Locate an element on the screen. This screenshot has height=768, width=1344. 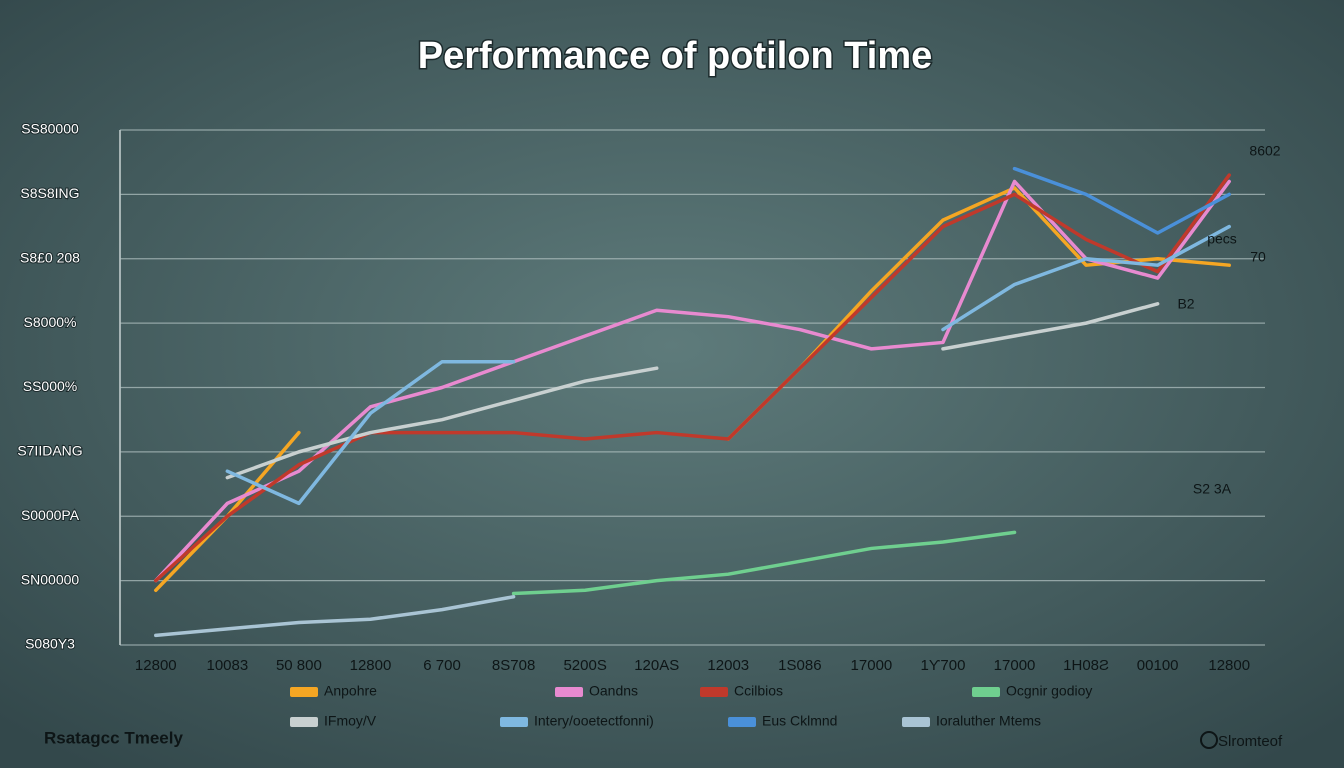
annotation: 8602 is located at coordinates (1264, 151).